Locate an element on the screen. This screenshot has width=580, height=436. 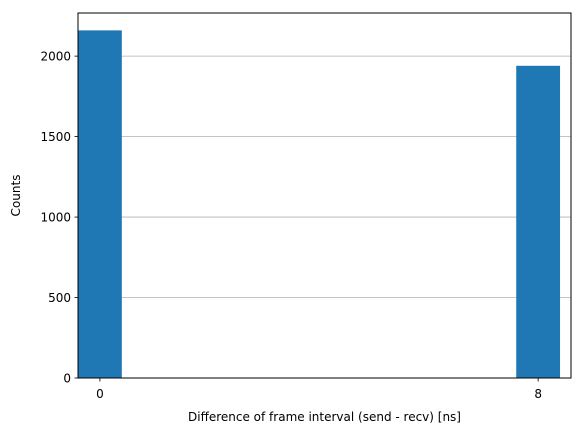
y-axis-ticks: 0 500 1000 1500 2000 is located at coordinates (59, 218).